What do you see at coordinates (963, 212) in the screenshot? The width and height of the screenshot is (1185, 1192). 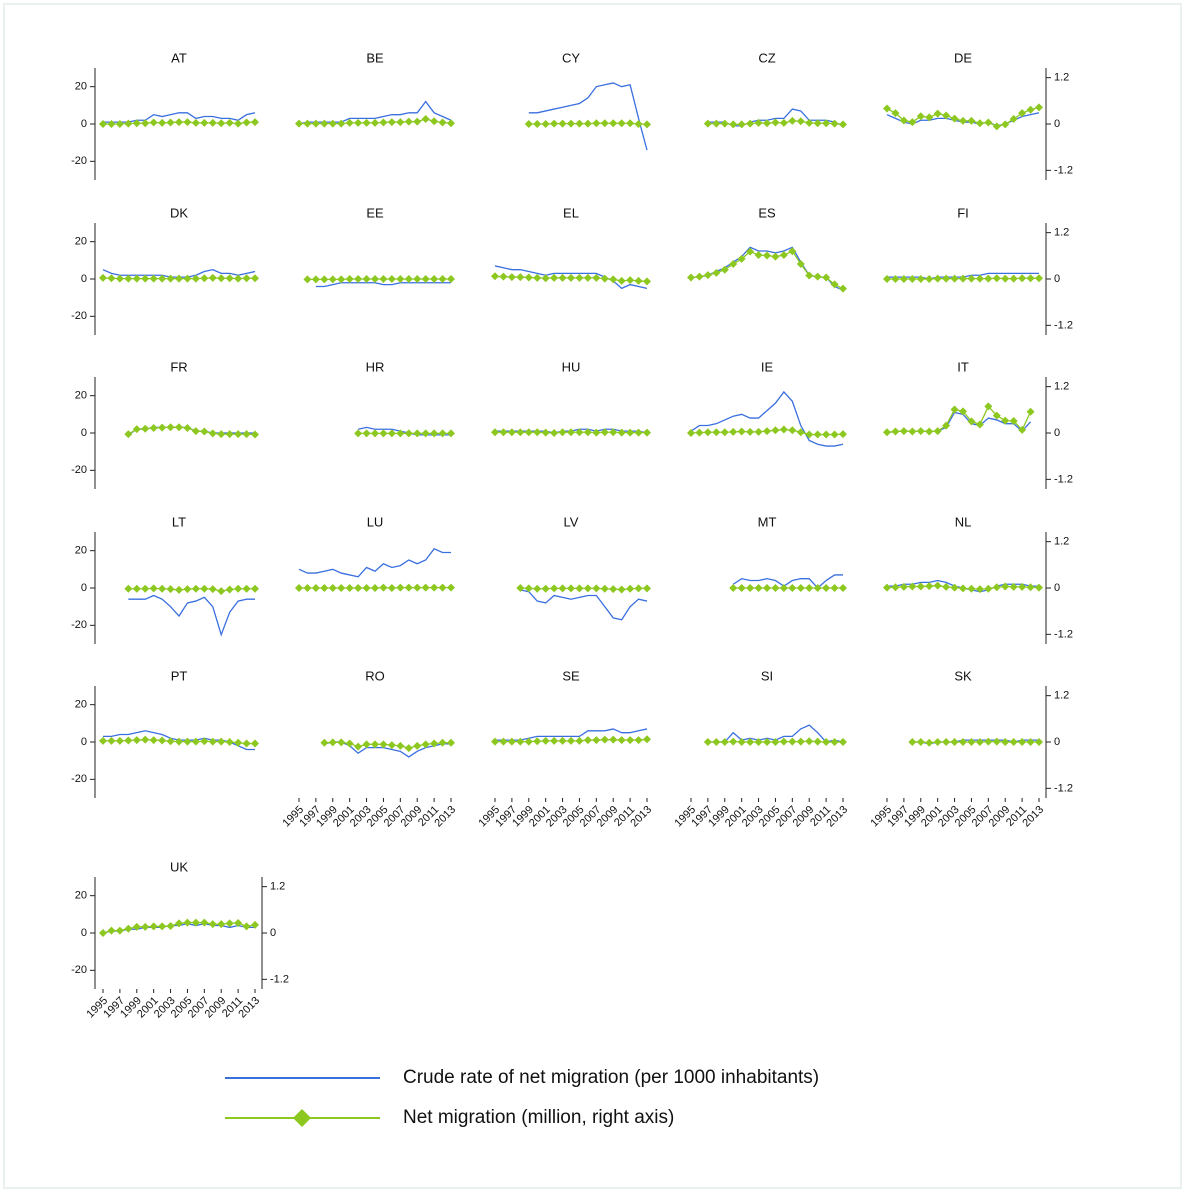 I see `panel-title: FI` at bounding box center [963, 212].